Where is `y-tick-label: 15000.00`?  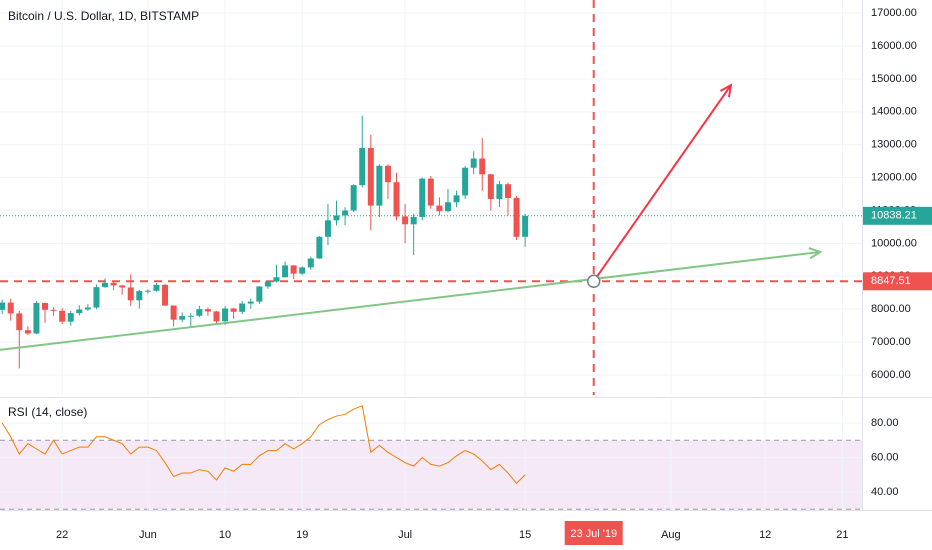 y-tick-label: 15000.00 is located at coordinates (894, 79).